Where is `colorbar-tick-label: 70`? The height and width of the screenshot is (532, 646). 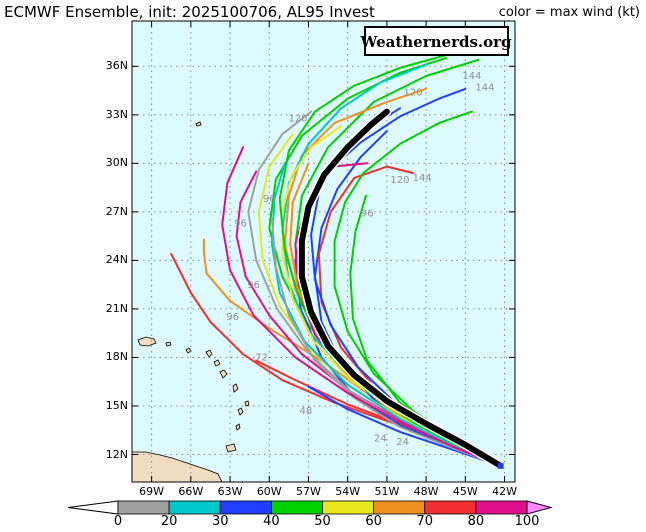 colorbar-tick-label: 70 is located at coordinates (425, 521).